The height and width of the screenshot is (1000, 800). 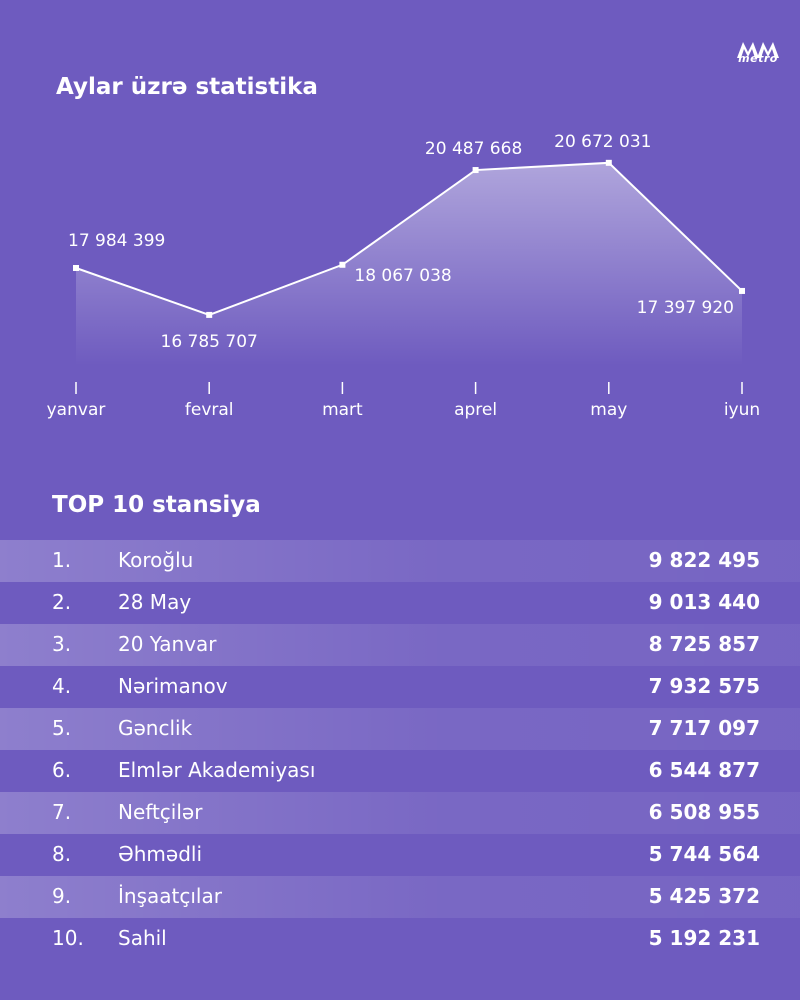 What do you see at coordinates (685, 308) in the screenshot?
I see `data-label: 17 397 920` at bounding box center [685, 308].